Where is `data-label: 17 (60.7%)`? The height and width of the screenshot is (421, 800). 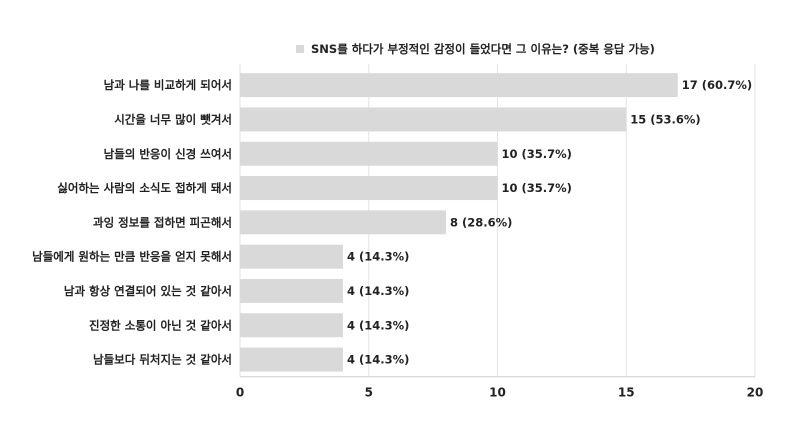 data-label: 17 (60.7%) is located at coordinates (717, 85).